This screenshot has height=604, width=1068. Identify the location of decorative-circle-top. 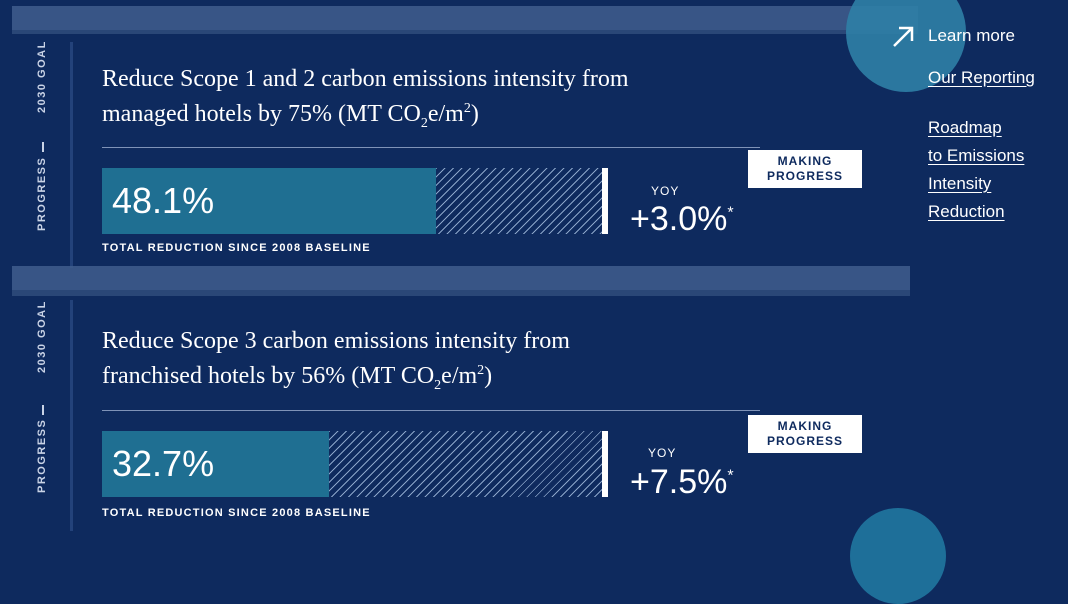
(906, 46).